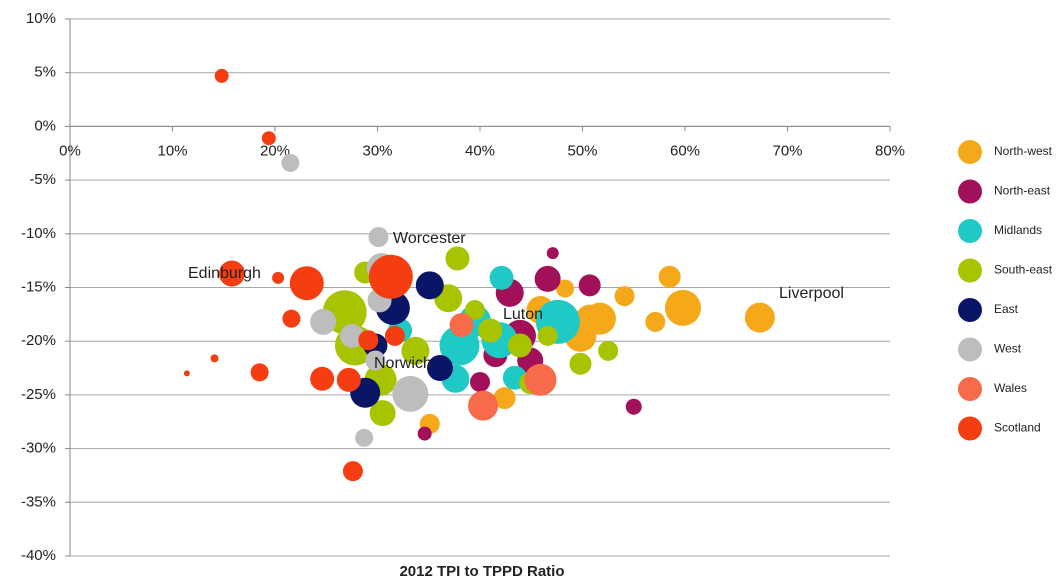 The height and width of the screenshot is (582, 1064). What do you see at coordinates (38, 286) in the screenshot?
I see `y-tick-label: -15%` at bounding box center [38, 286].